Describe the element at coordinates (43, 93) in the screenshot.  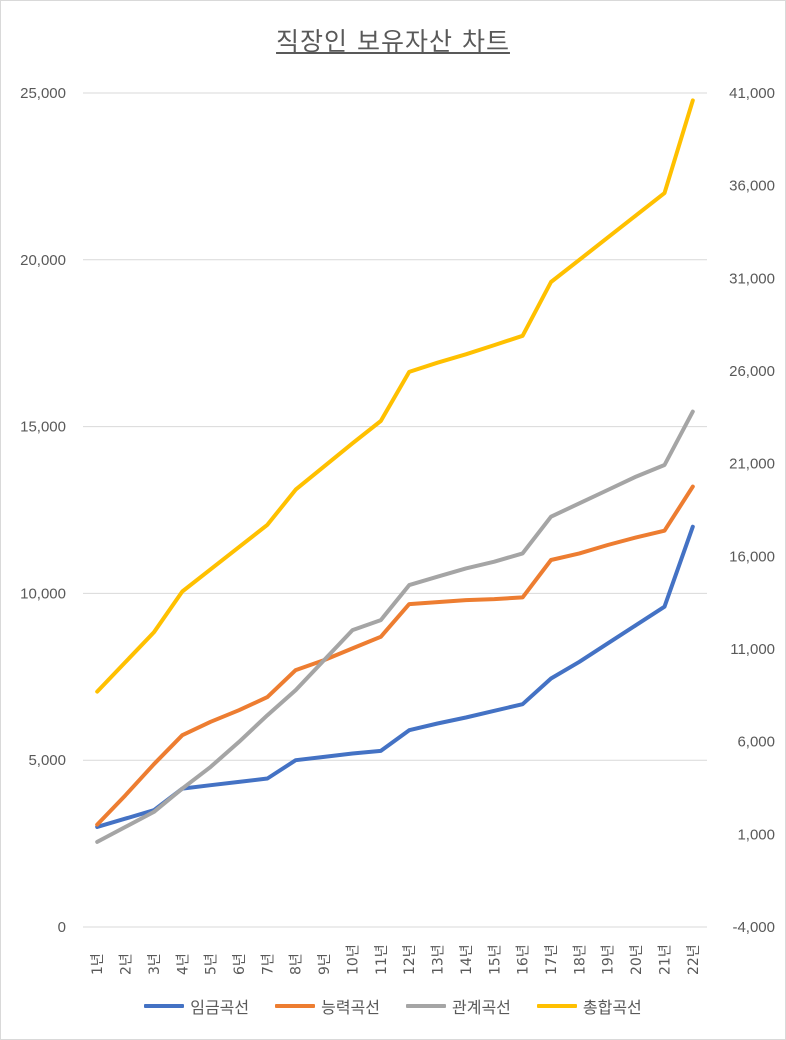
I see `primary-y-tick-label: 25,000` at that location.